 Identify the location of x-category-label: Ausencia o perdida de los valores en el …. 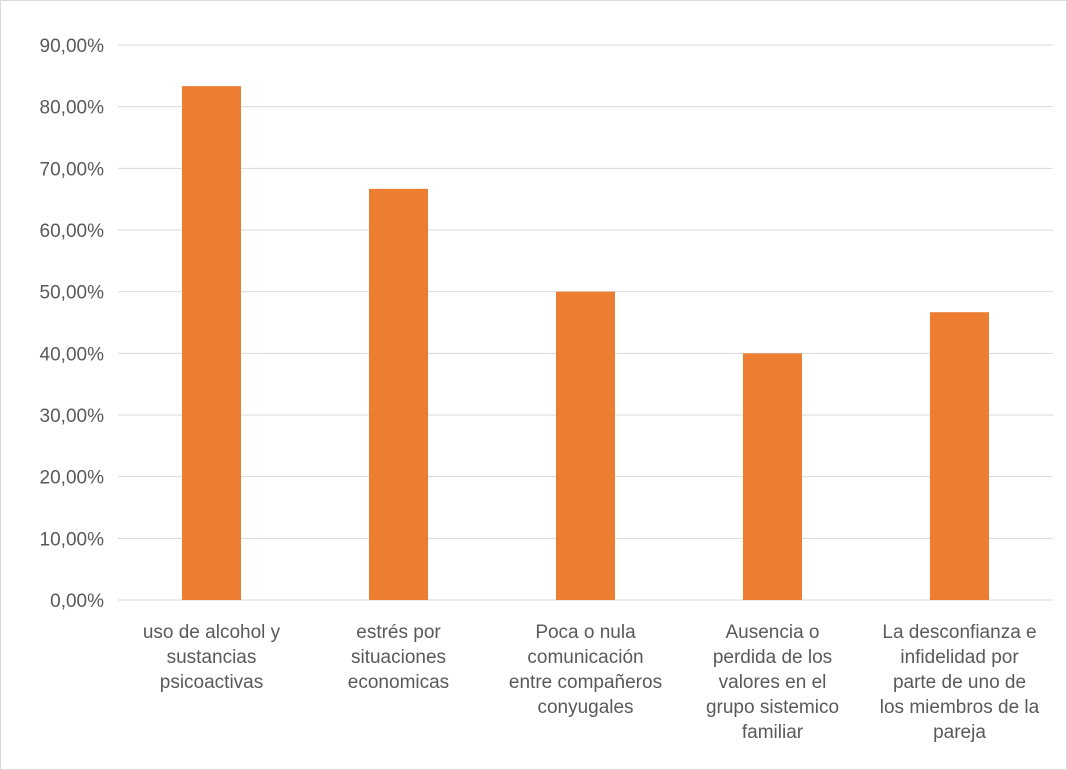
(772, 682).